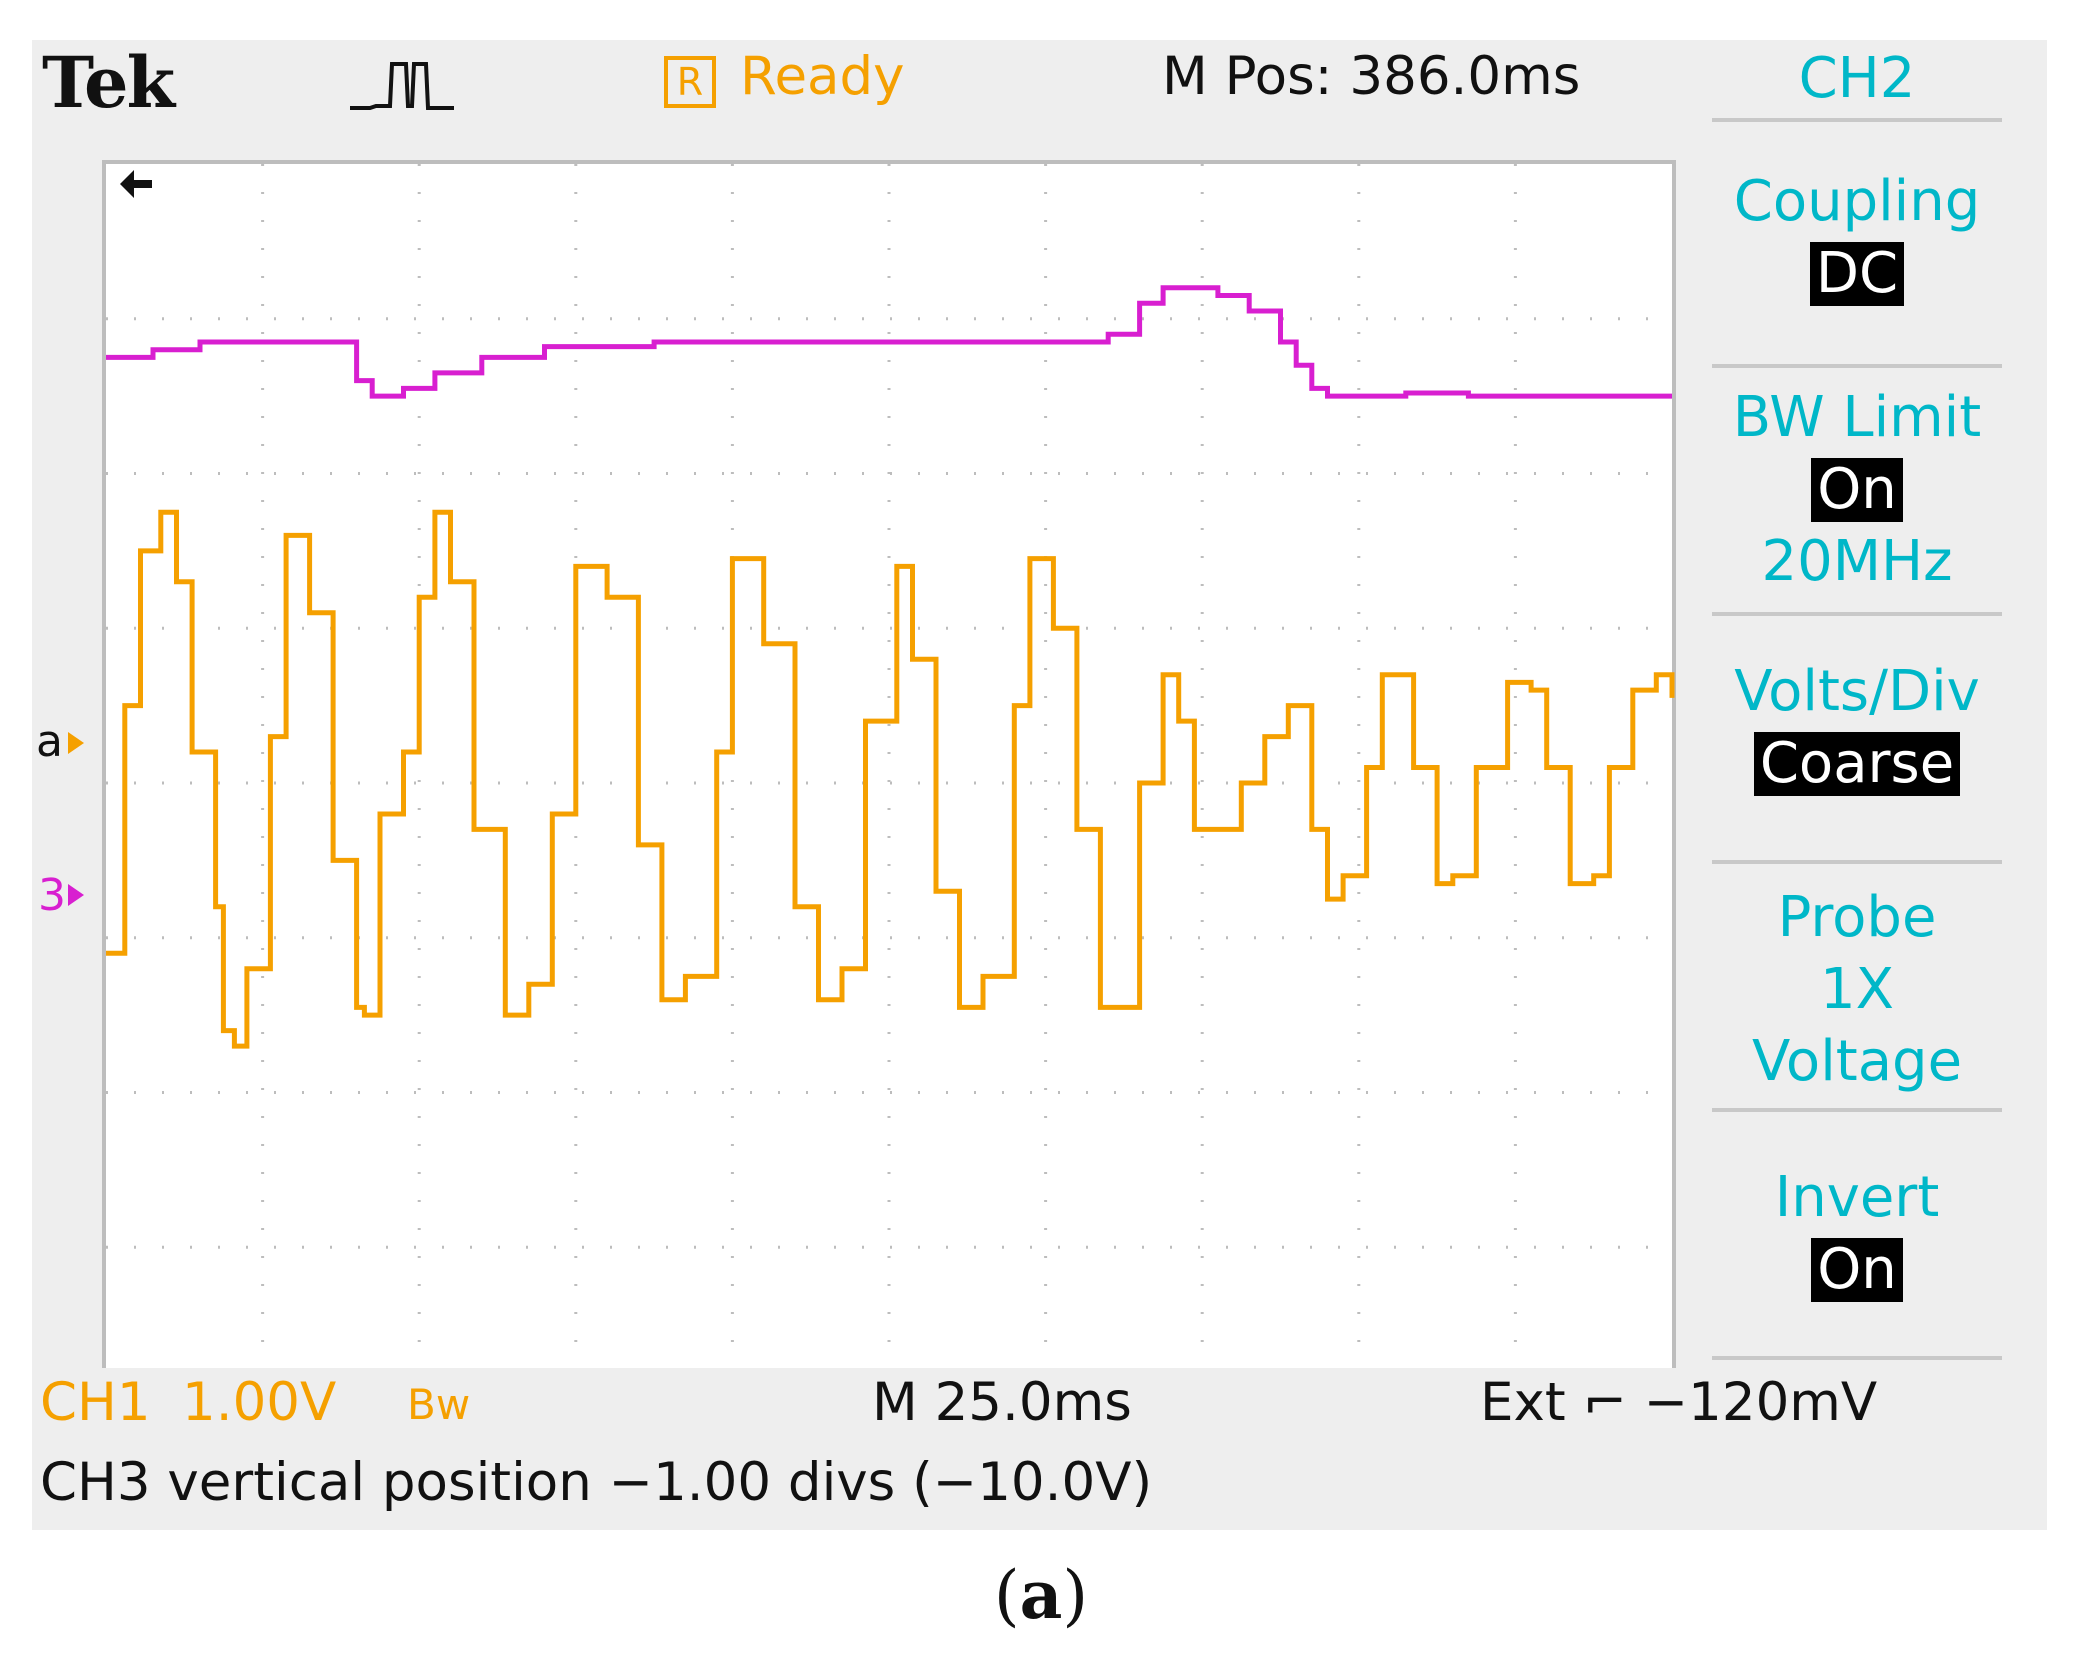  I want to click on ch1-ground-marker: a, so click(49, 741).